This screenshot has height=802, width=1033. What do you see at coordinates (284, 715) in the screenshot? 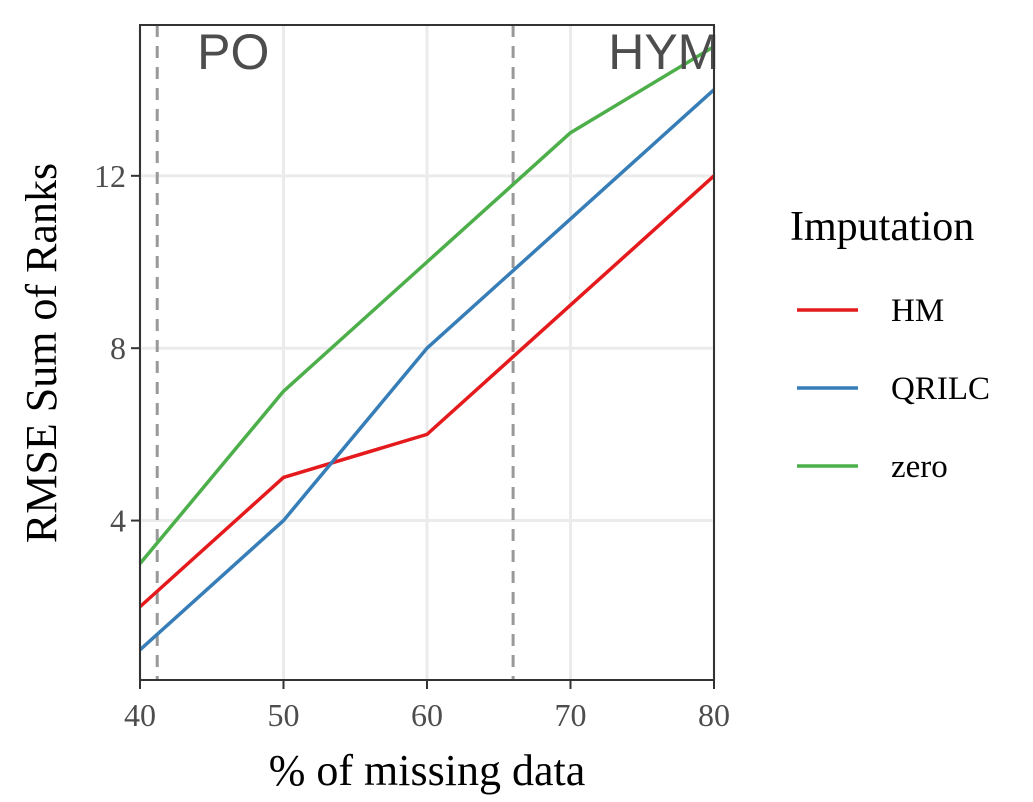
I see `x-tick-label: 50` at bounding box center [284, 715].